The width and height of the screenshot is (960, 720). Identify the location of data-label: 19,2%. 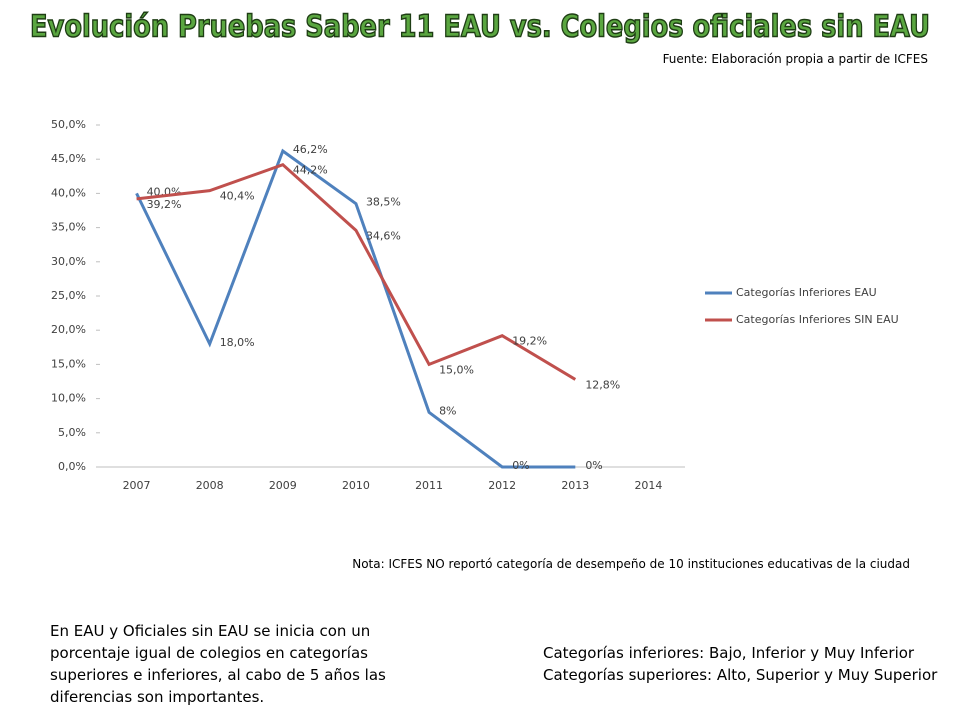
(529, 341).